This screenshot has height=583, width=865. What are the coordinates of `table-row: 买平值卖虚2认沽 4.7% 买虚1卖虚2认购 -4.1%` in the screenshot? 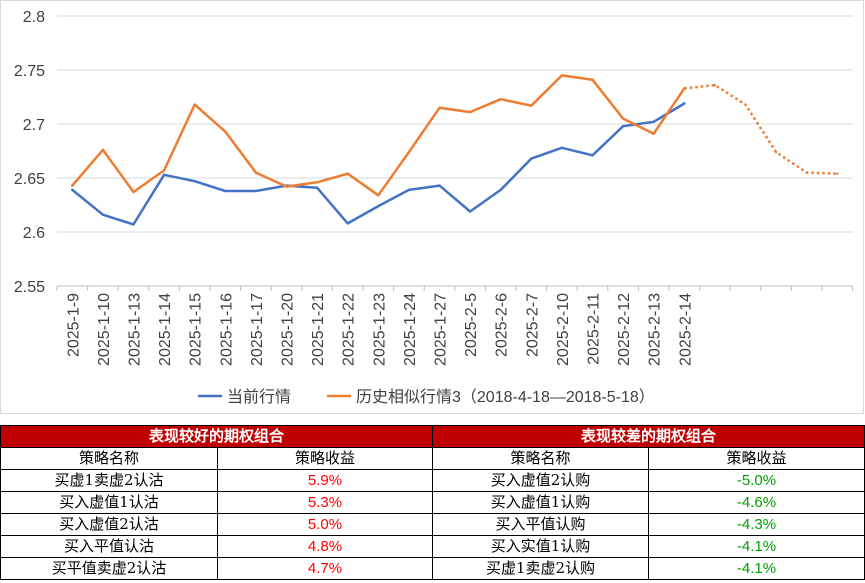 It's located at (432, 568).